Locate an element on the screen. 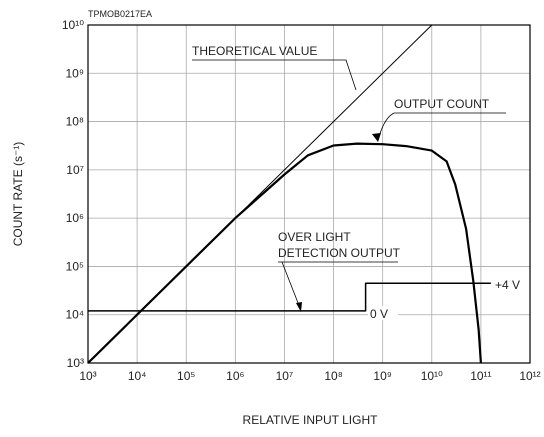  y-tick-label: 10⁹ is located at coordinates (75, 73).